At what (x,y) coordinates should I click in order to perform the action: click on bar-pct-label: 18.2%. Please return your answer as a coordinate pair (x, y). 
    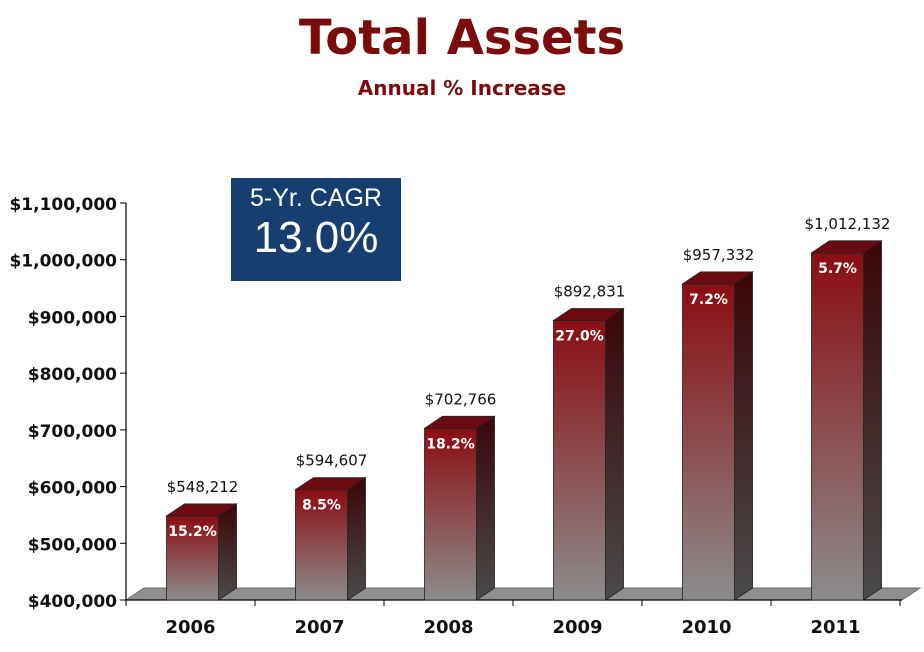
    Looking at the image, I should click on (450, 444).